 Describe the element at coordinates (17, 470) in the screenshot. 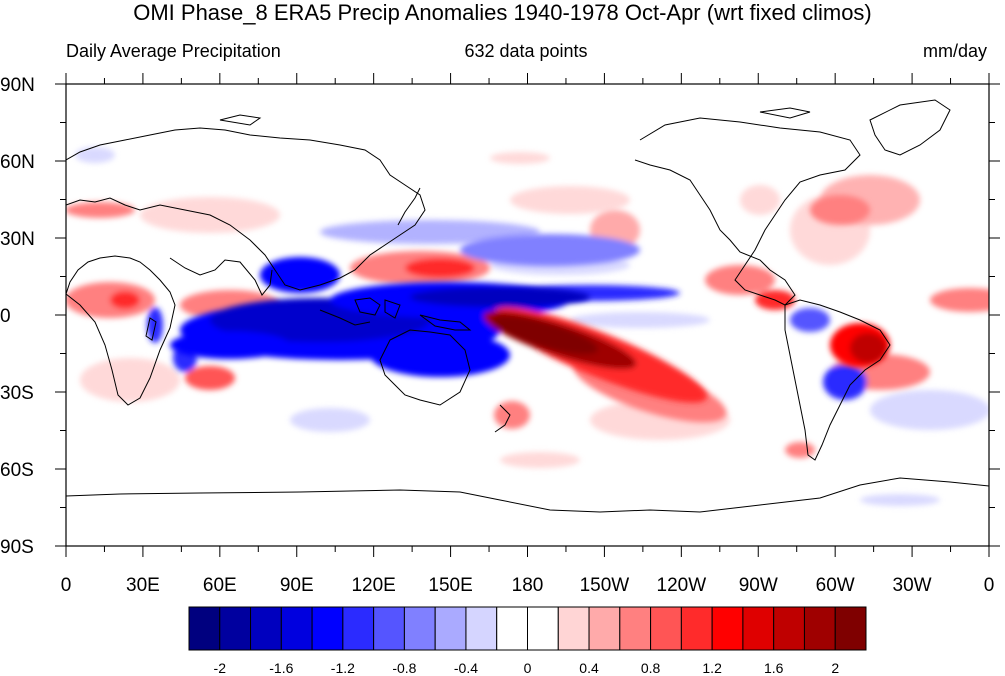

I see `lat-label: 60S` at that location.